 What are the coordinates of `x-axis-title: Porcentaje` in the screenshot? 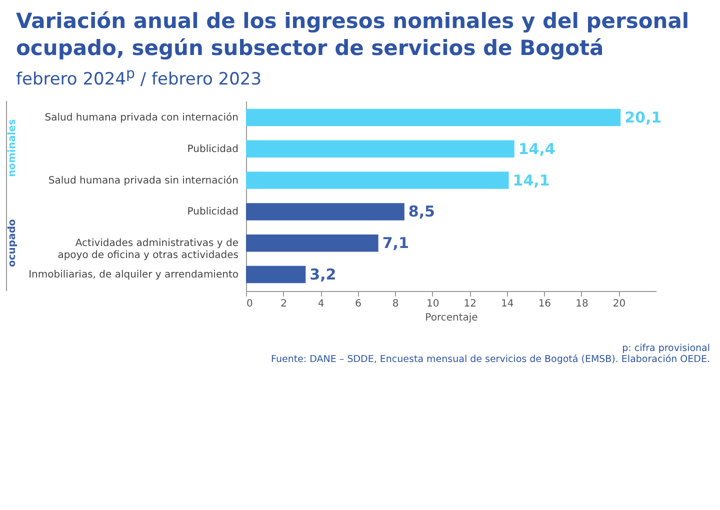 It's located at (451, 318).